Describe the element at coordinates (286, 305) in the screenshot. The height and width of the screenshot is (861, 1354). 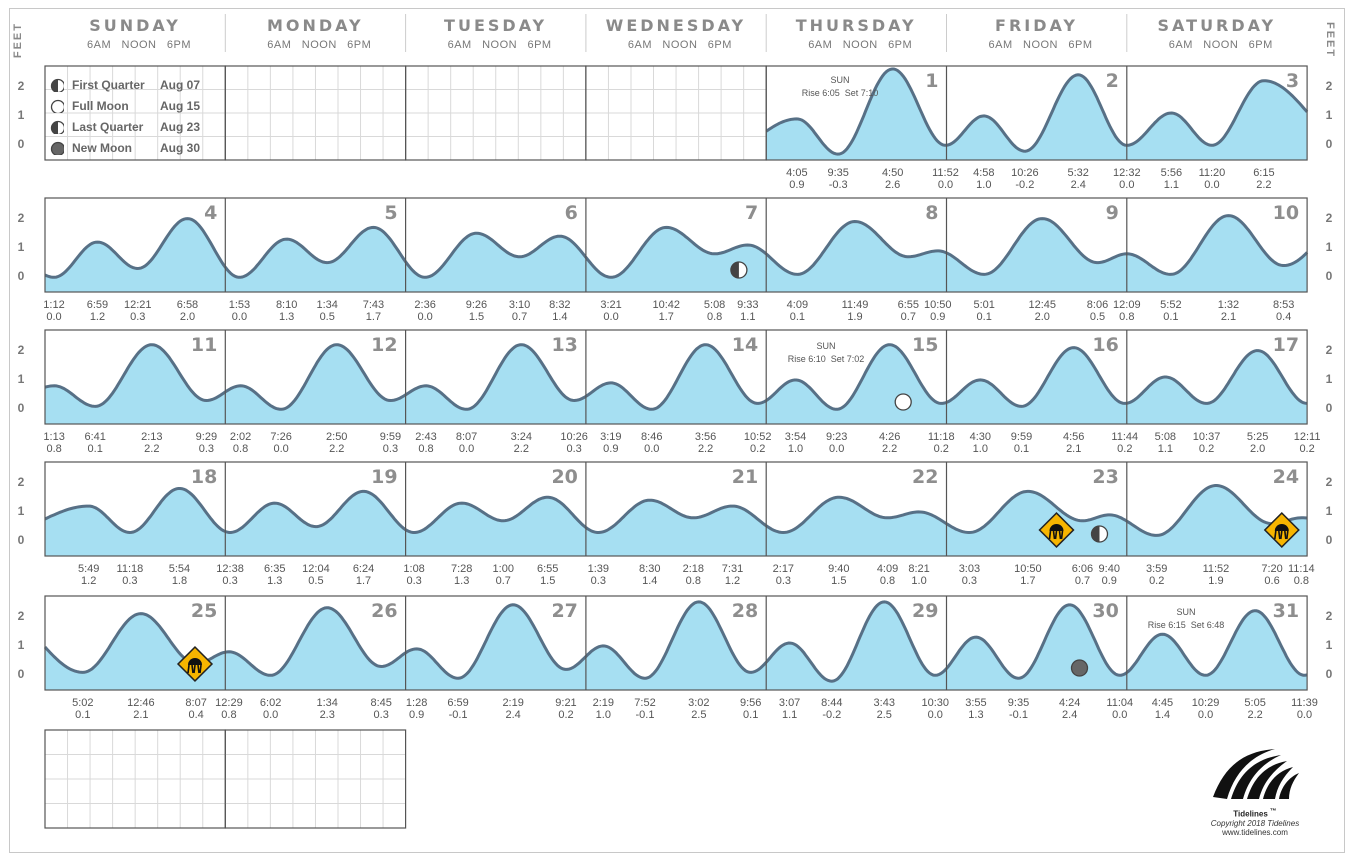
I see `tide-time: 8:10` at that location.